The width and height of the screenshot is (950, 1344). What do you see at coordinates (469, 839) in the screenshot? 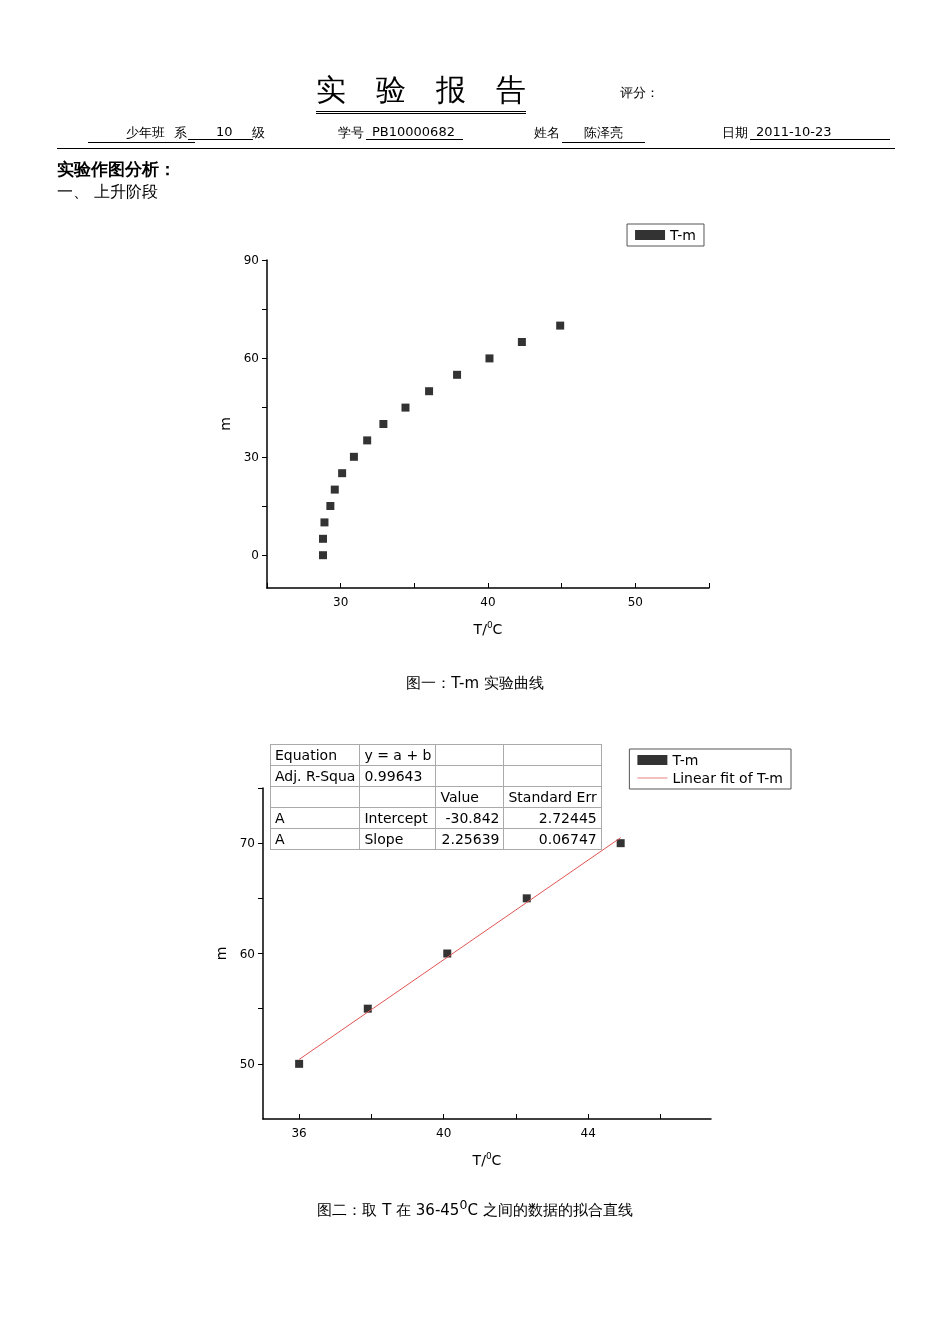
I see `annotation: 2.25639` at bounding box center [469, 839].